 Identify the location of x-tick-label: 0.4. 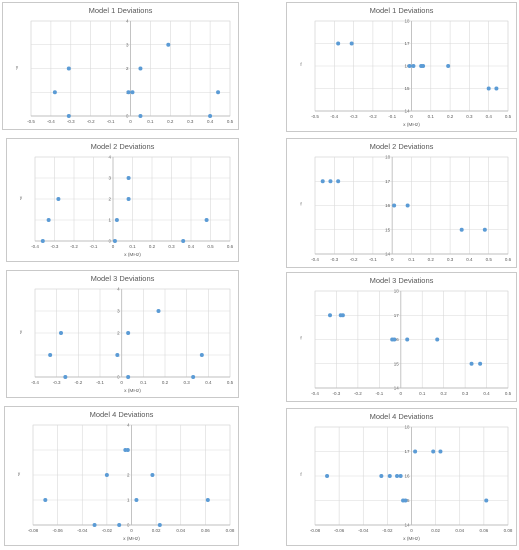
(486, 393).